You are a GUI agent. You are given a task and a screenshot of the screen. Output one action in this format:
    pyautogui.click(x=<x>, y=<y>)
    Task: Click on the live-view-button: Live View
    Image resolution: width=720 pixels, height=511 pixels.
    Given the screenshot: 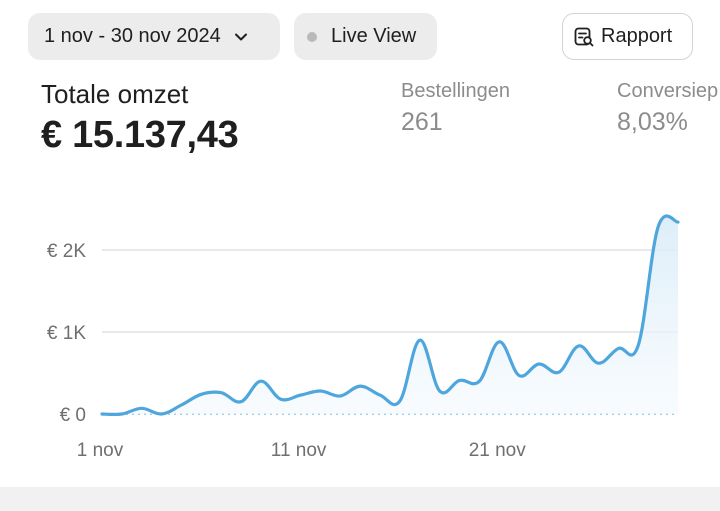 What is the action you would take?
    pyautogui.click(x=365, y=36)
    